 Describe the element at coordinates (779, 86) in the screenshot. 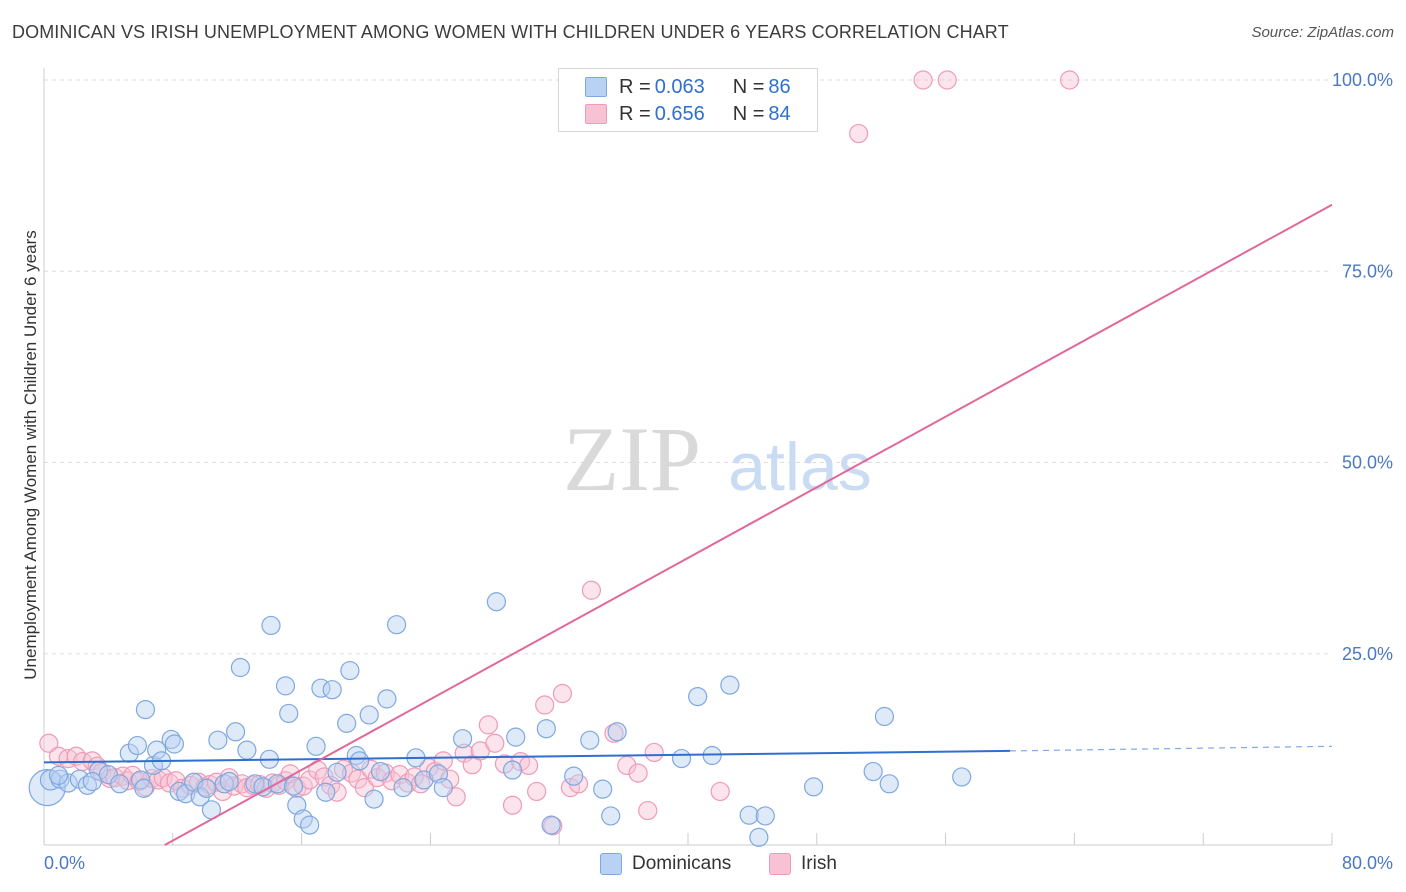

I see `legend-n-value: 86` at that location.